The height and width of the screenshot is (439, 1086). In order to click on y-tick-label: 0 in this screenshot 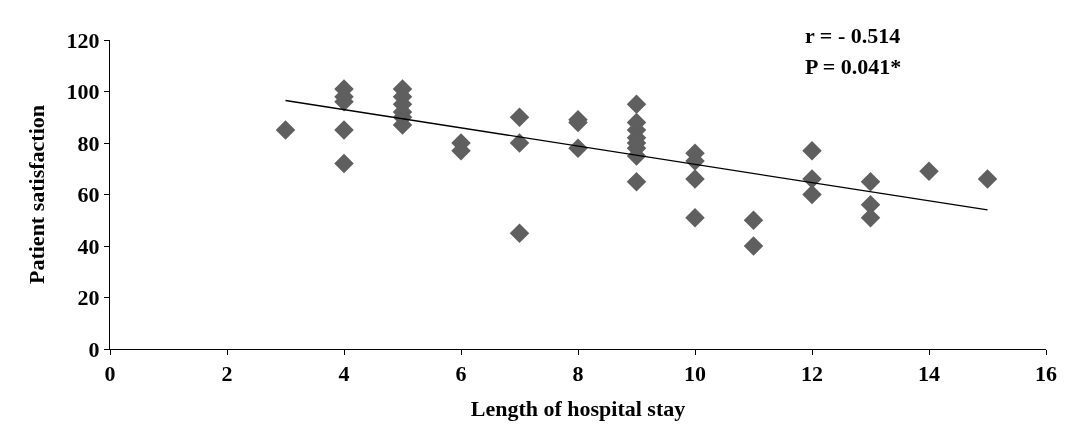, I will do `click(94, 349)`.